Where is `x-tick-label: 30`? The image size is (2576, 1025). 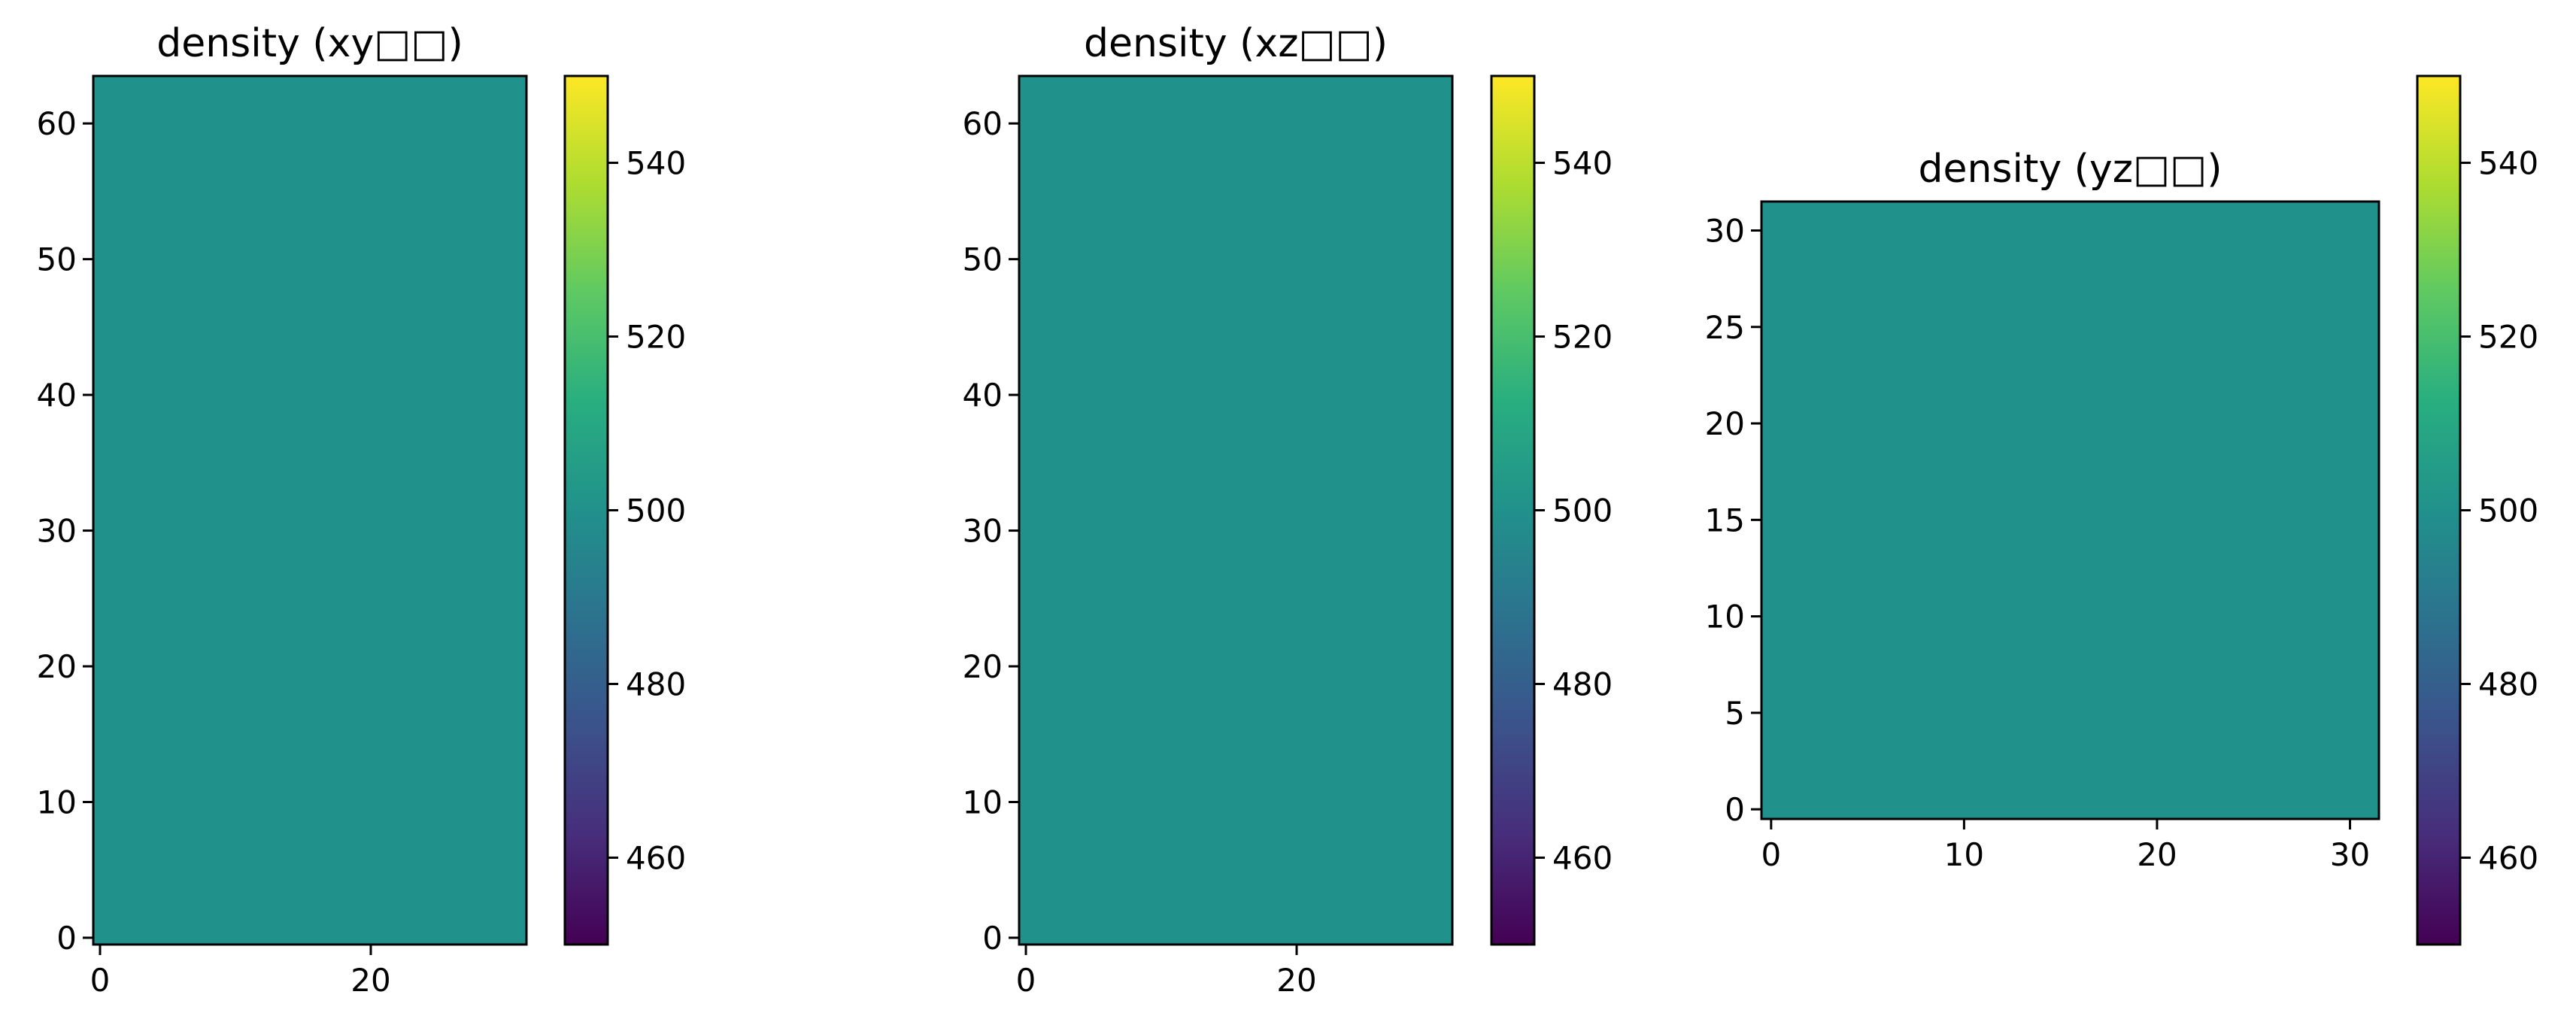
x-tick-label: 30 is located at coordinates (2350, 854).